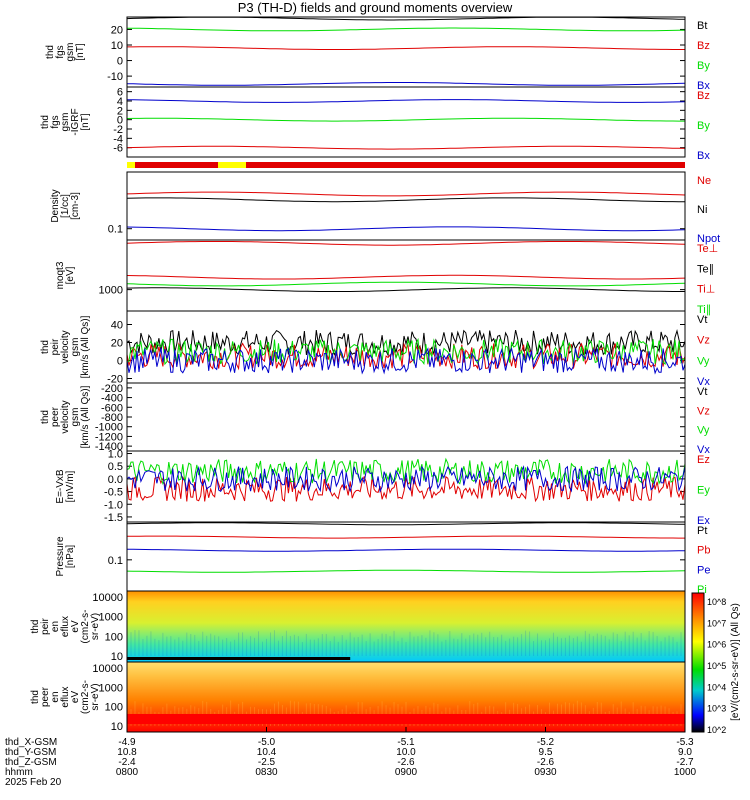 This screenshot has height=800, width=750. Describe the element at coordinates (406, 489) in the screenshot. I see `series-line-Ez` at that location.